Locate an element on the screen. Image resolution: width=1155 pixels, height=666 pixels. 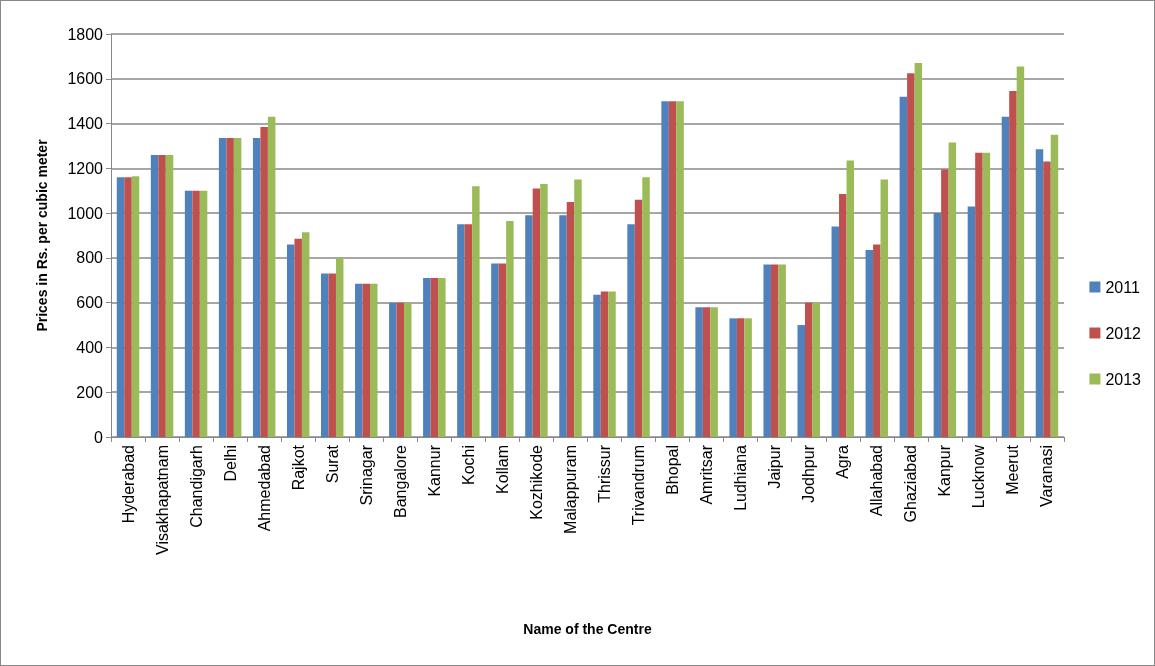
x-tick-label: Kannur is located at coordinates (434, 470).